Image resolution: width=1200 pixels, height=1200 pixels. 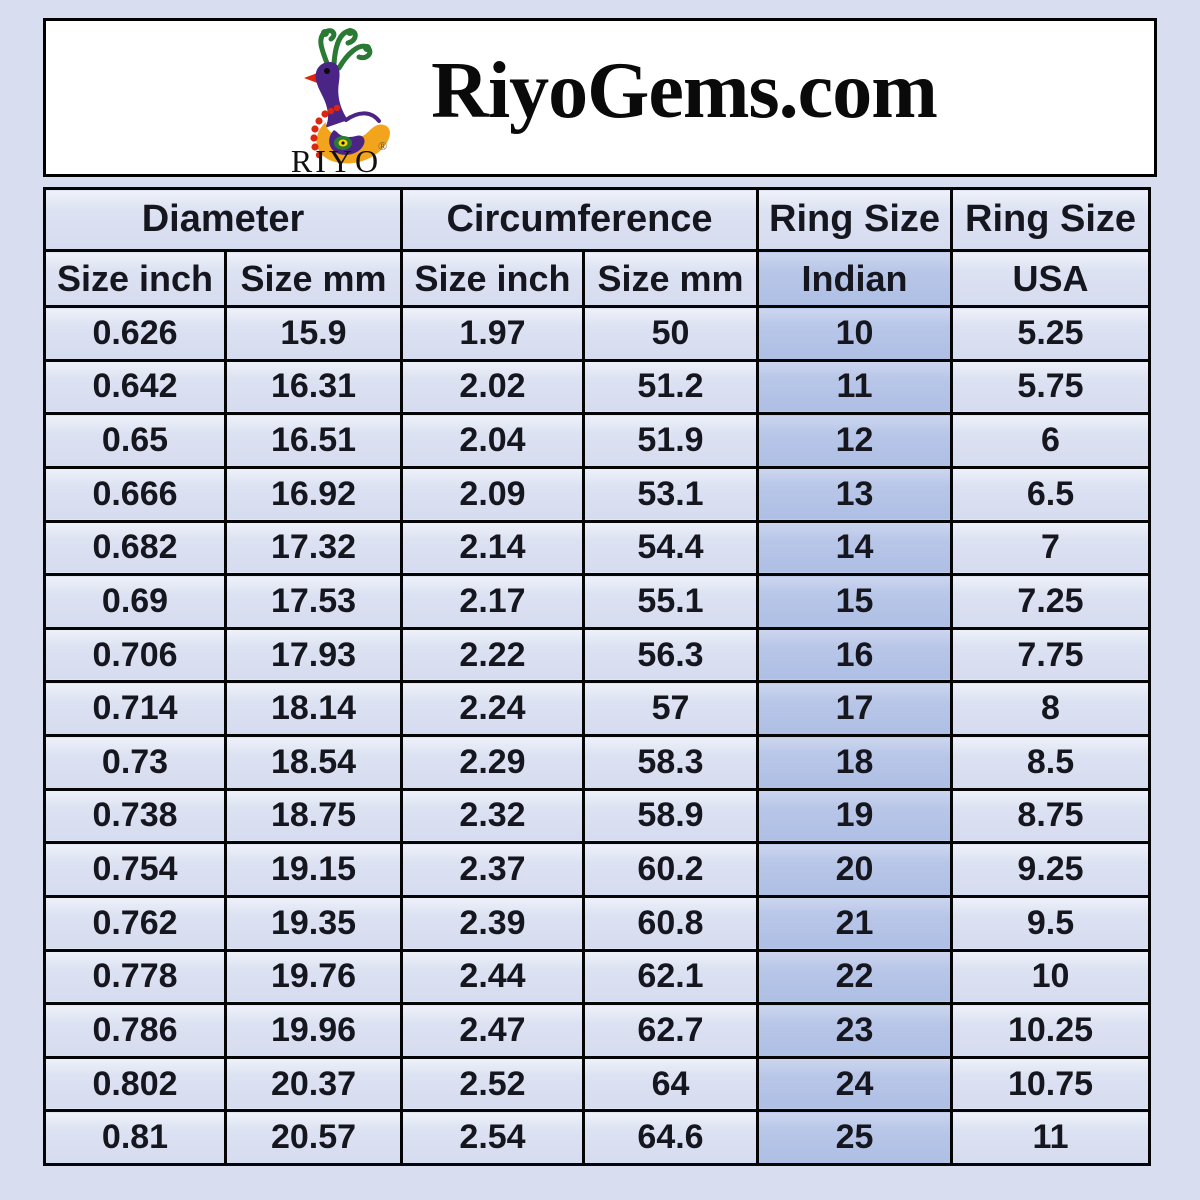 What do you see at coordinates (597, 977) in the screenshot?
I see `table-row: 0.778 19.76 2.44 62.1 22 10` at bounding box center [597, 977].